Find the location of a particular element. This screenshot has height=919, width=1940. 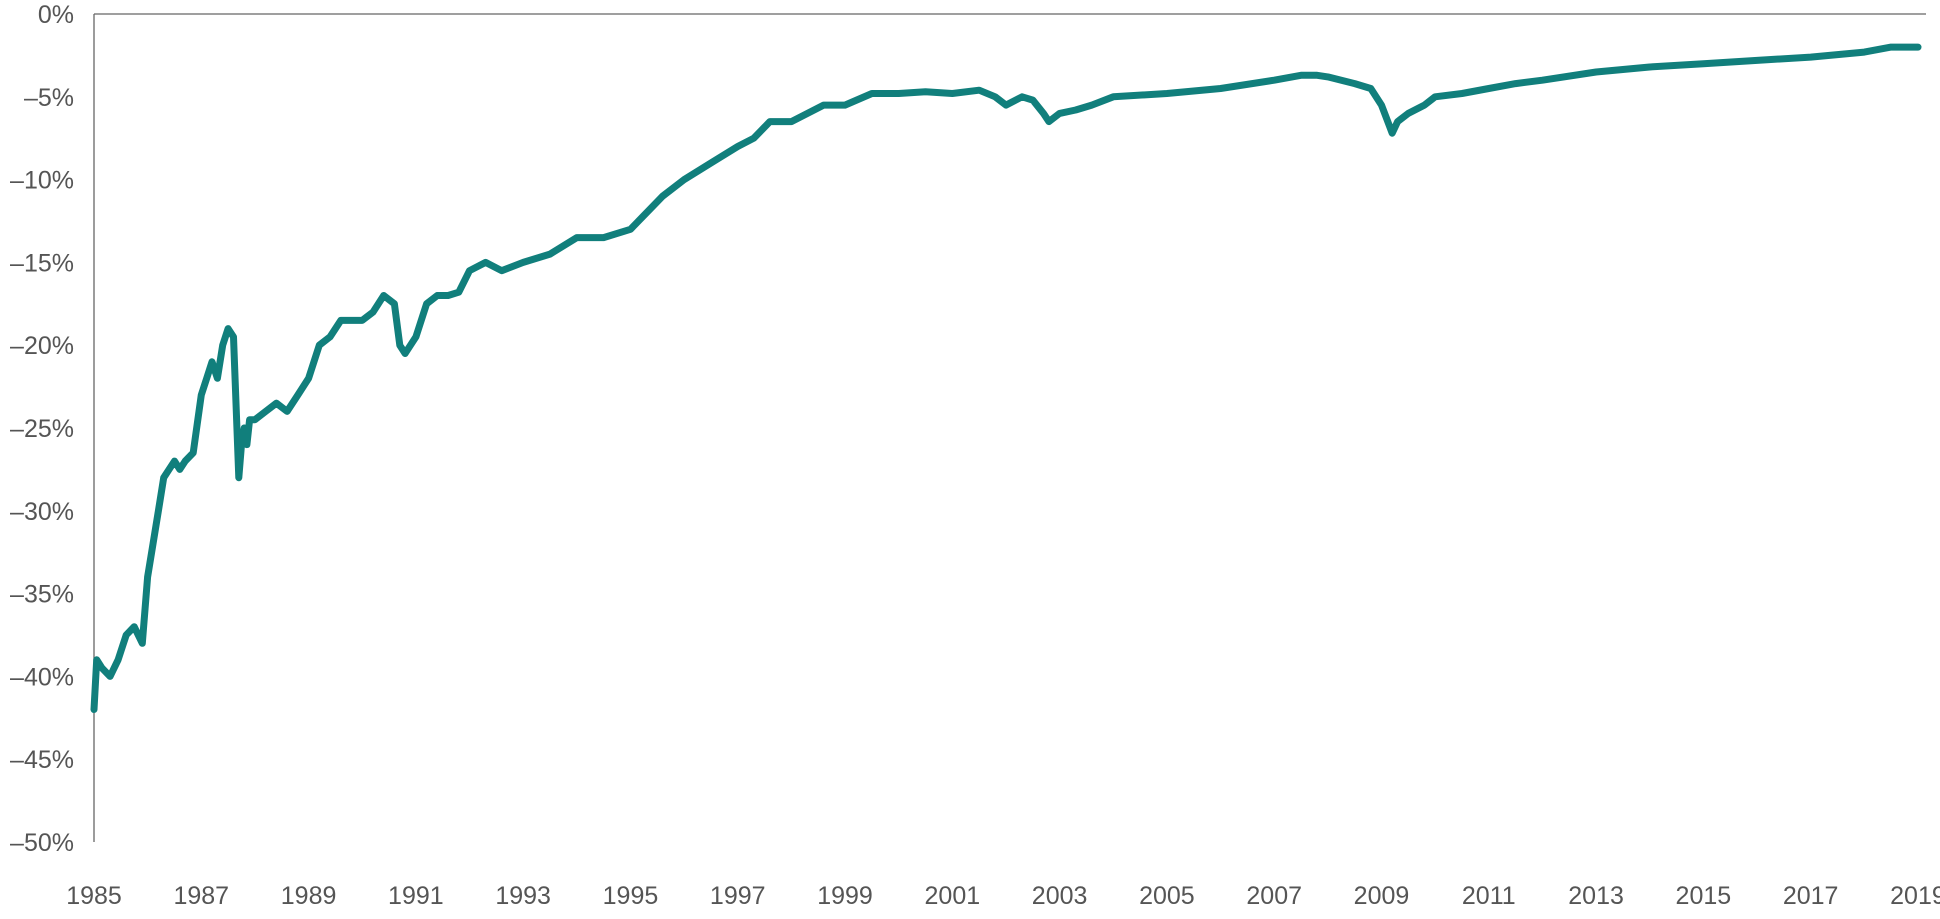

x-tick-label: 2017 is located at coordinates (1811, 896).